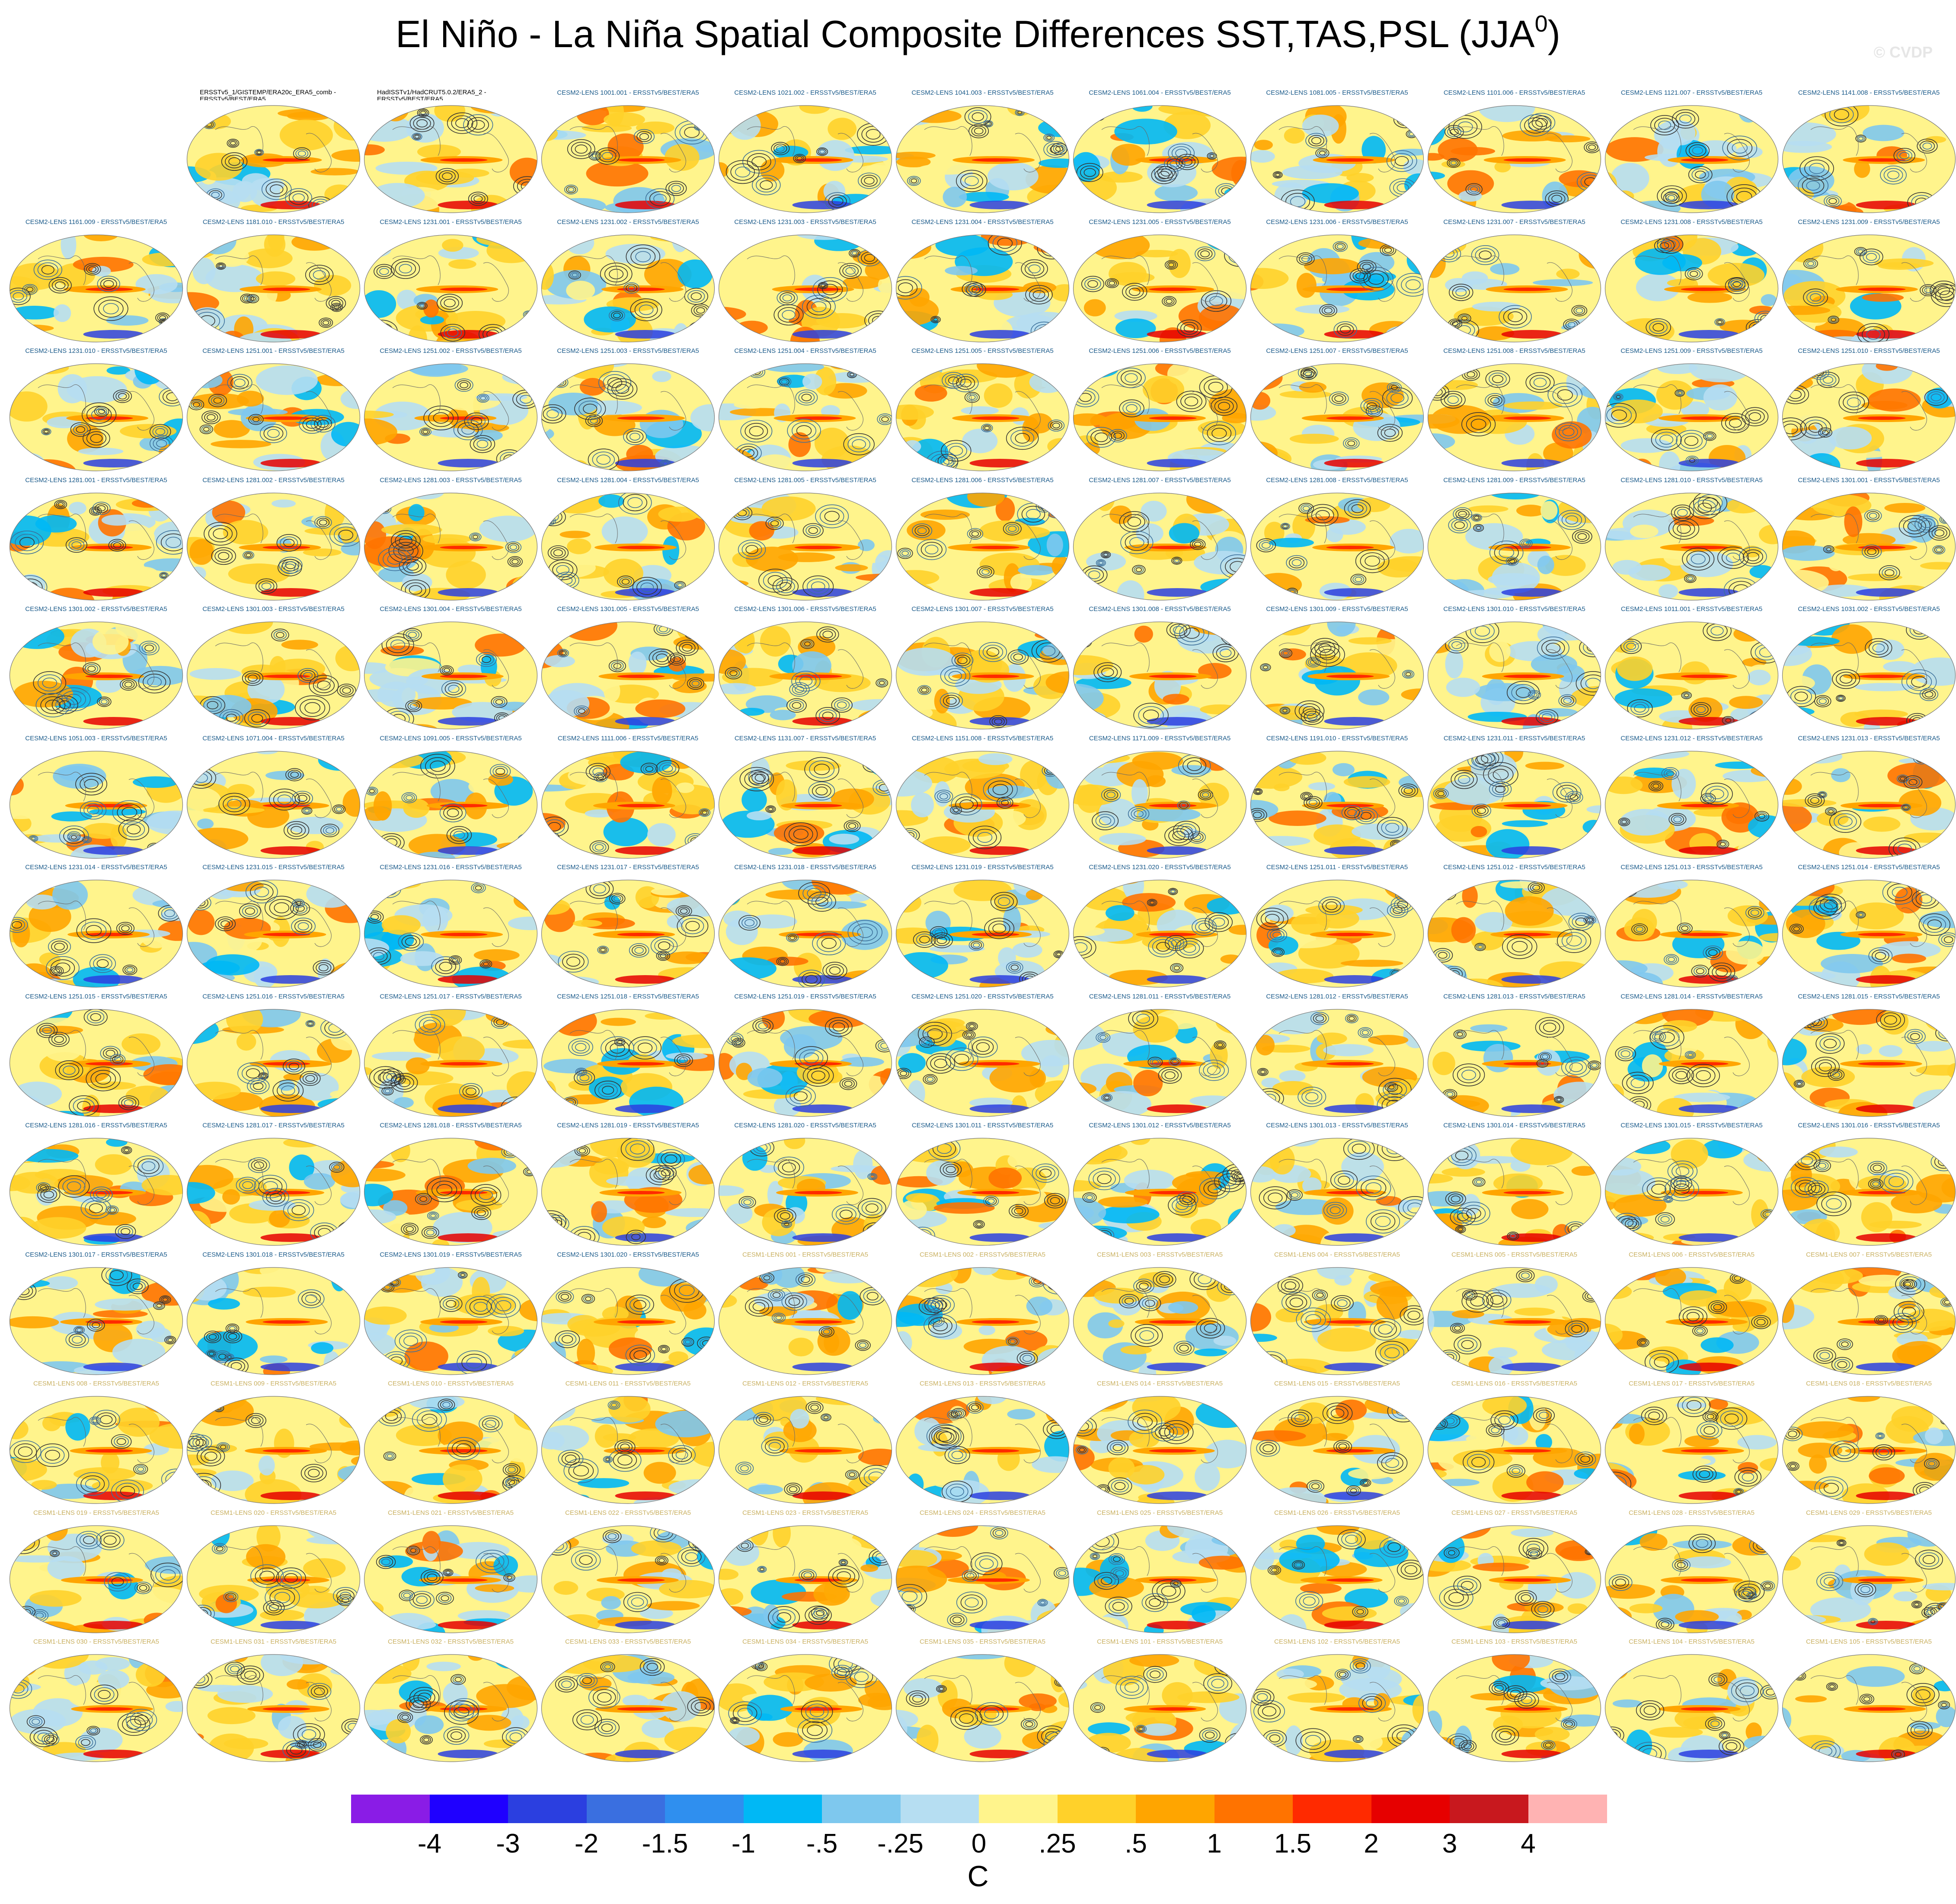 The width and height of the screenshot is (1956, 1904). What do you see at coordinates (982, 539) in the screenshot?
I see `map-panel: CESM2-LENS 1281.006 - ERSSTv5/BEST/ERA5` at bounding box center [982, 539].